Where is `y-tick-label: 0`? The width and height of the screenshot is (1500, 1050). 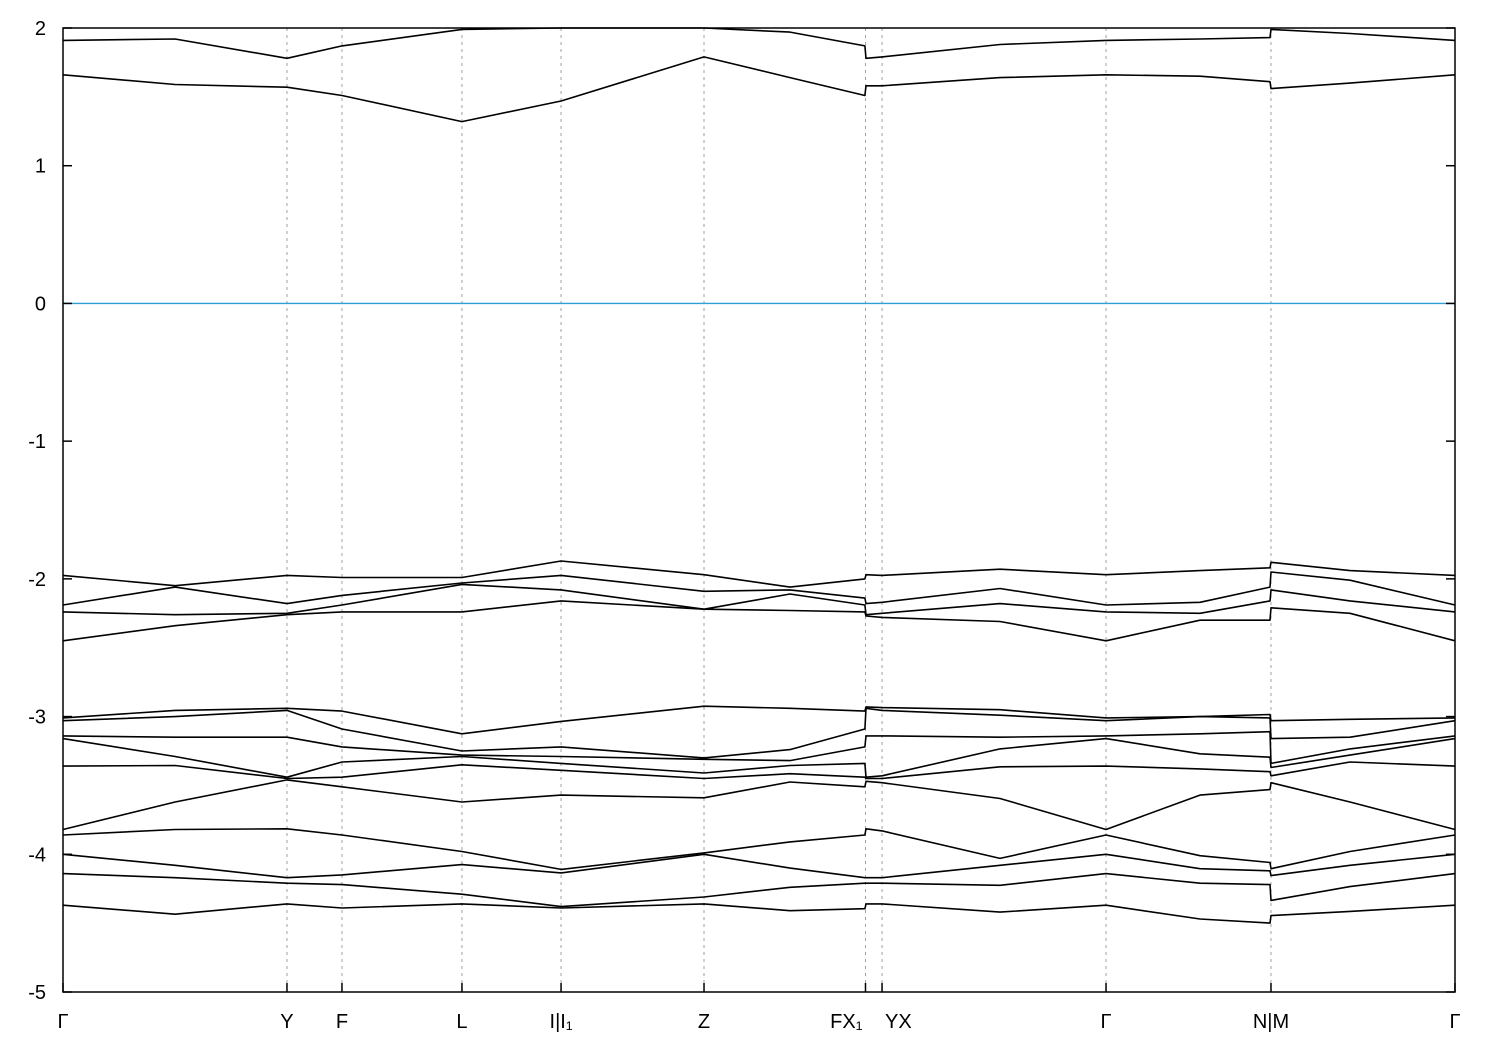
y-tick-label: 0 is located at coordinates (40, 304).